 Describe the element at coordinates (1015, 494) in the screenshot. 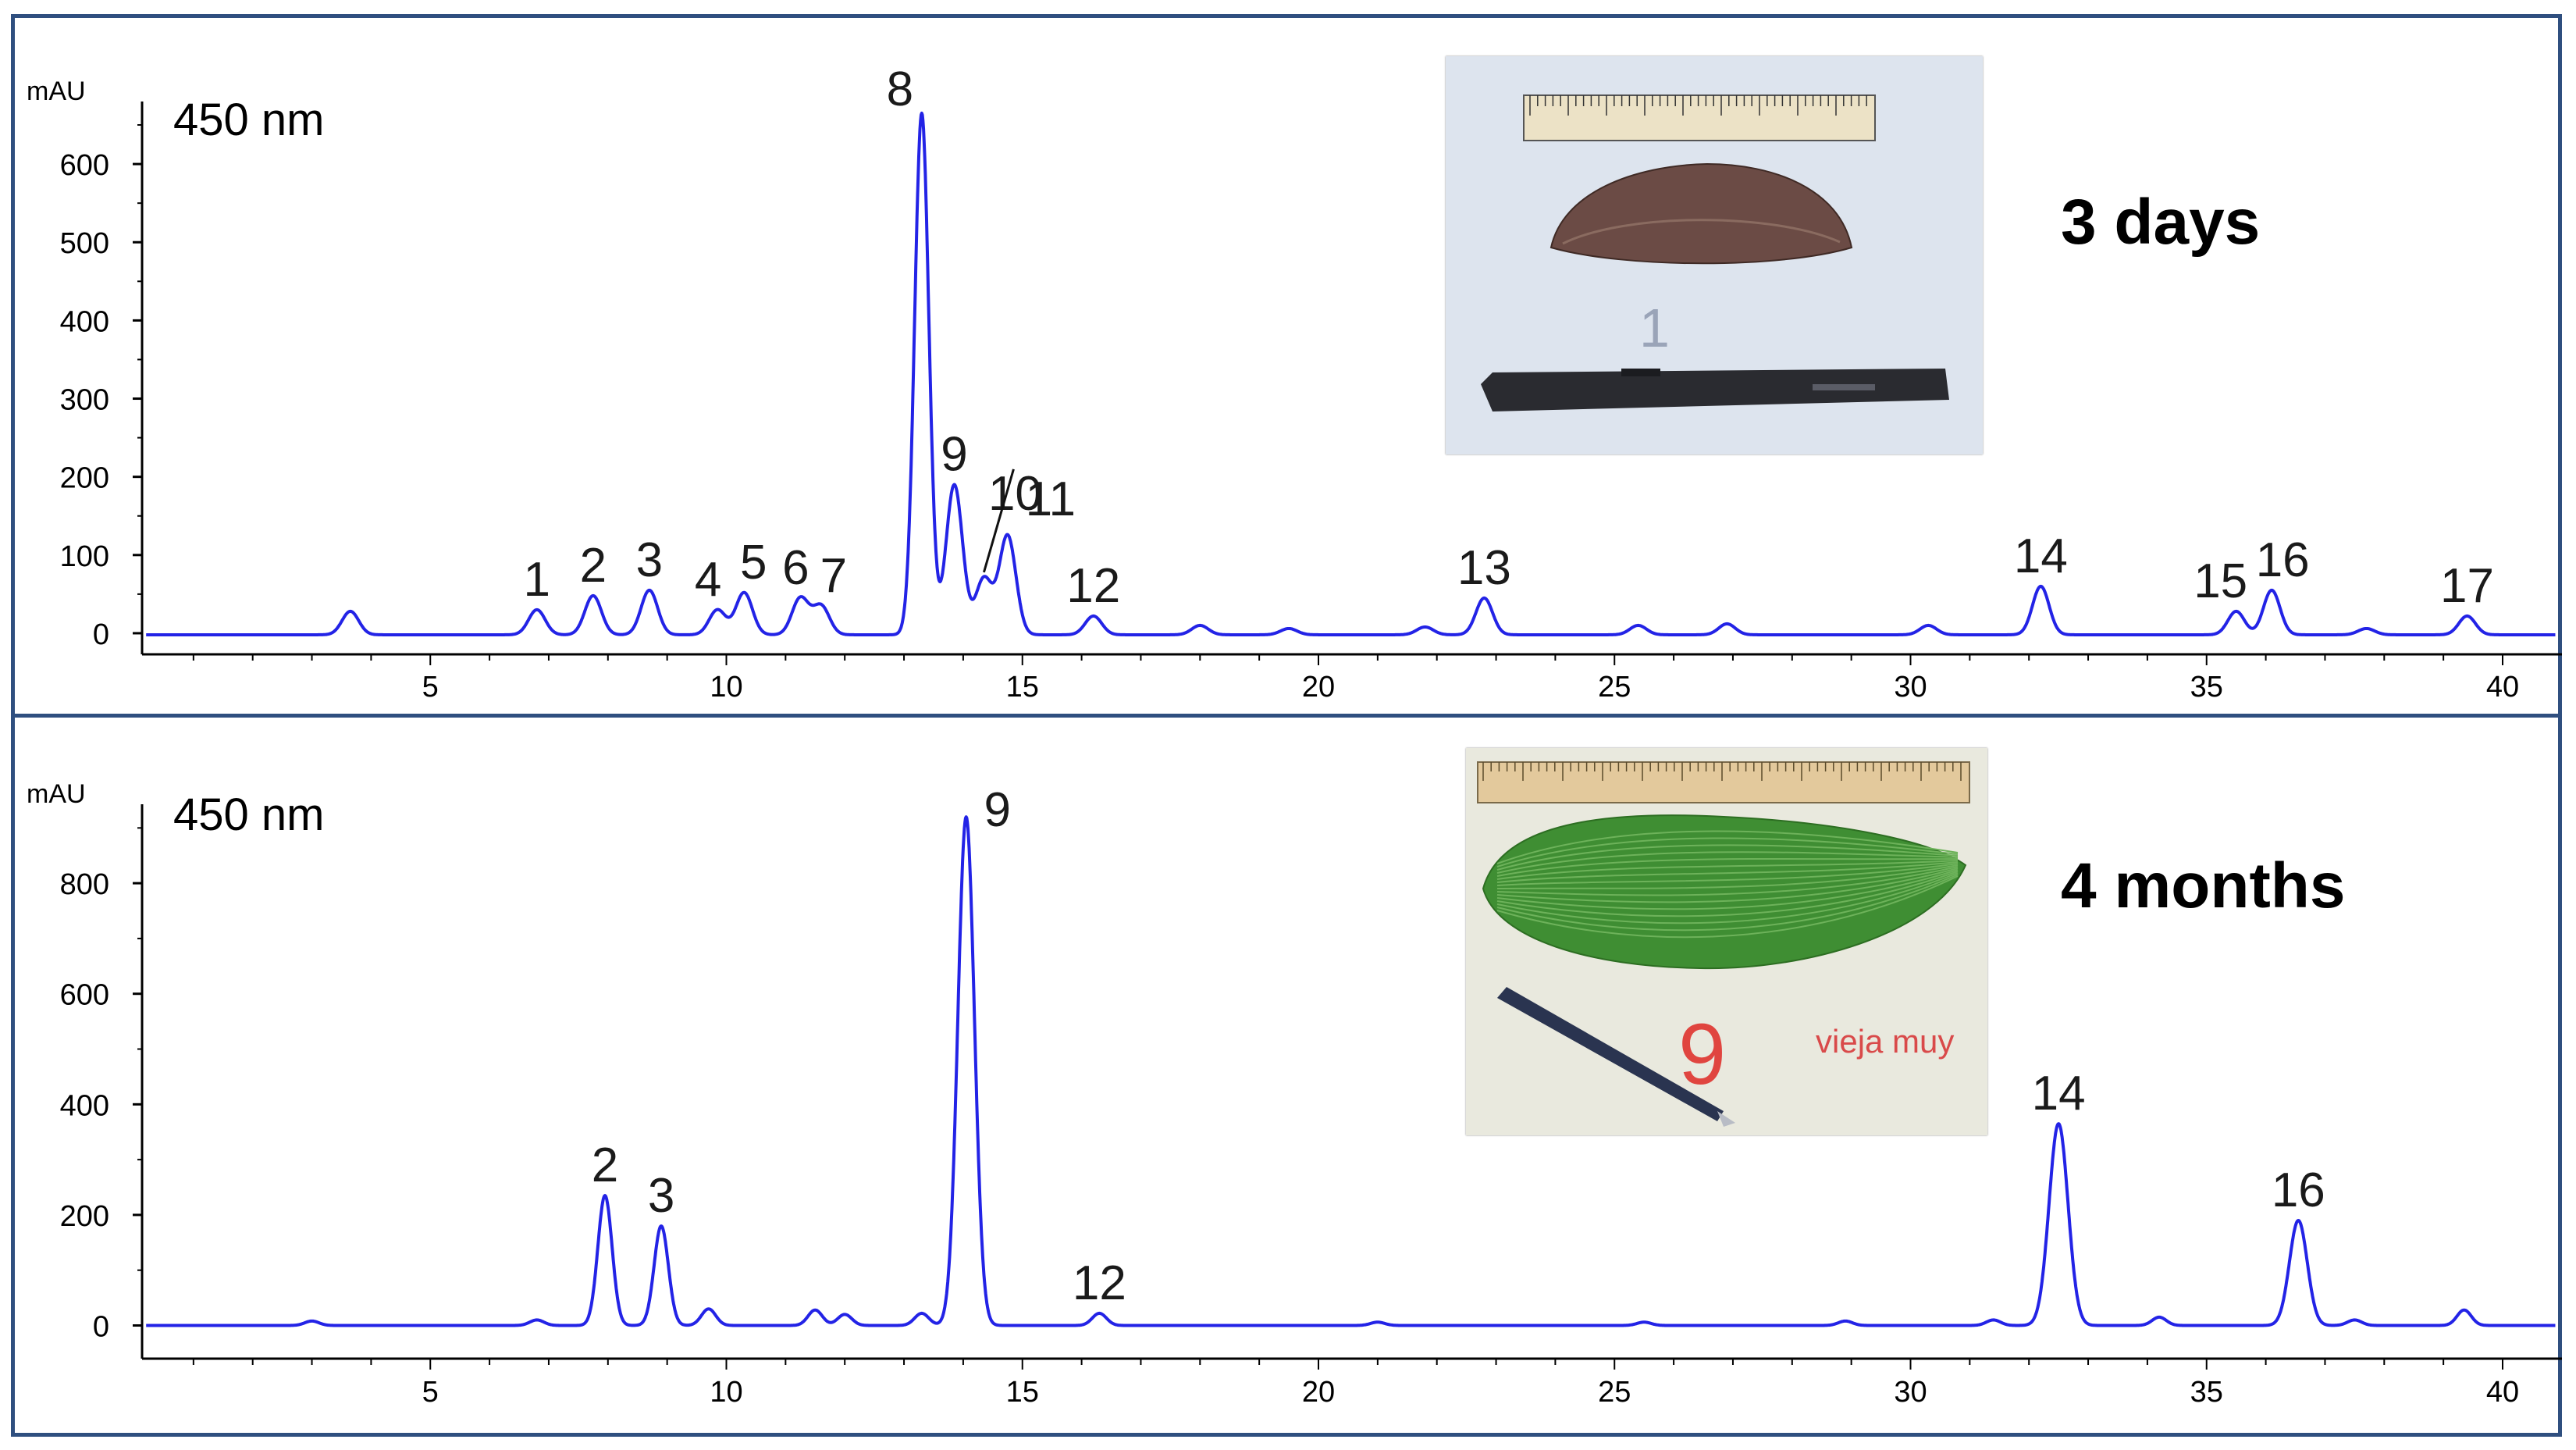

I see `peak-label-10: 10` at that location.